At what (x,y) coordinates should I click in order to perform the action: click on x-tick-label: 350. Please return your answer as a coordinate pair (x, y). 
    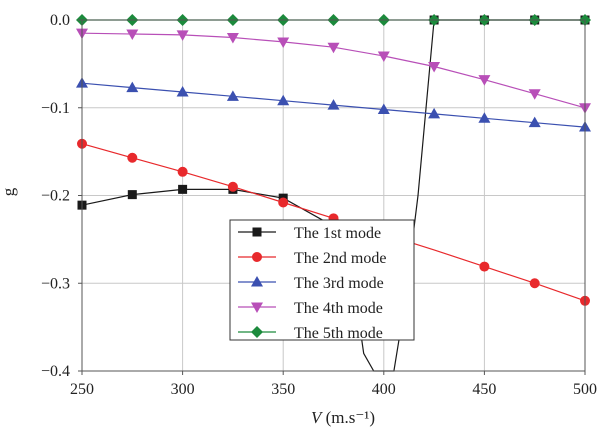
    Looking at the image, I should click on (283, 389).